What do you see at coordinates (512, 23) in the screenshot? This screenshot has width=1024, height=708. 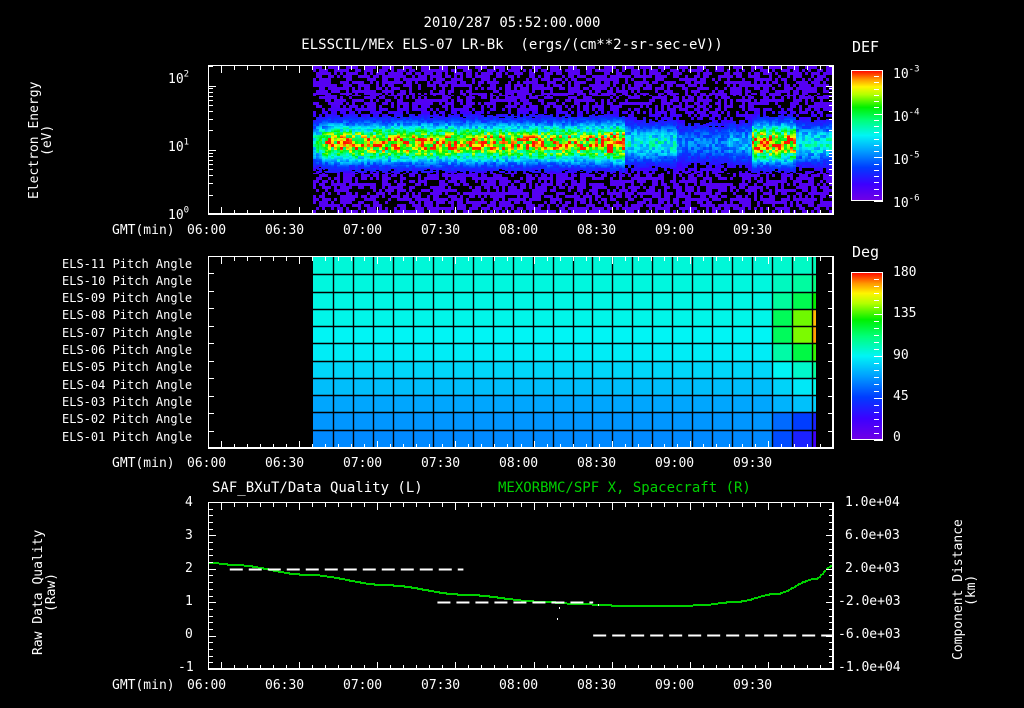 I see `header-timestamp: 2010/287 05:52:00.000` at bounding box center [512, 23].